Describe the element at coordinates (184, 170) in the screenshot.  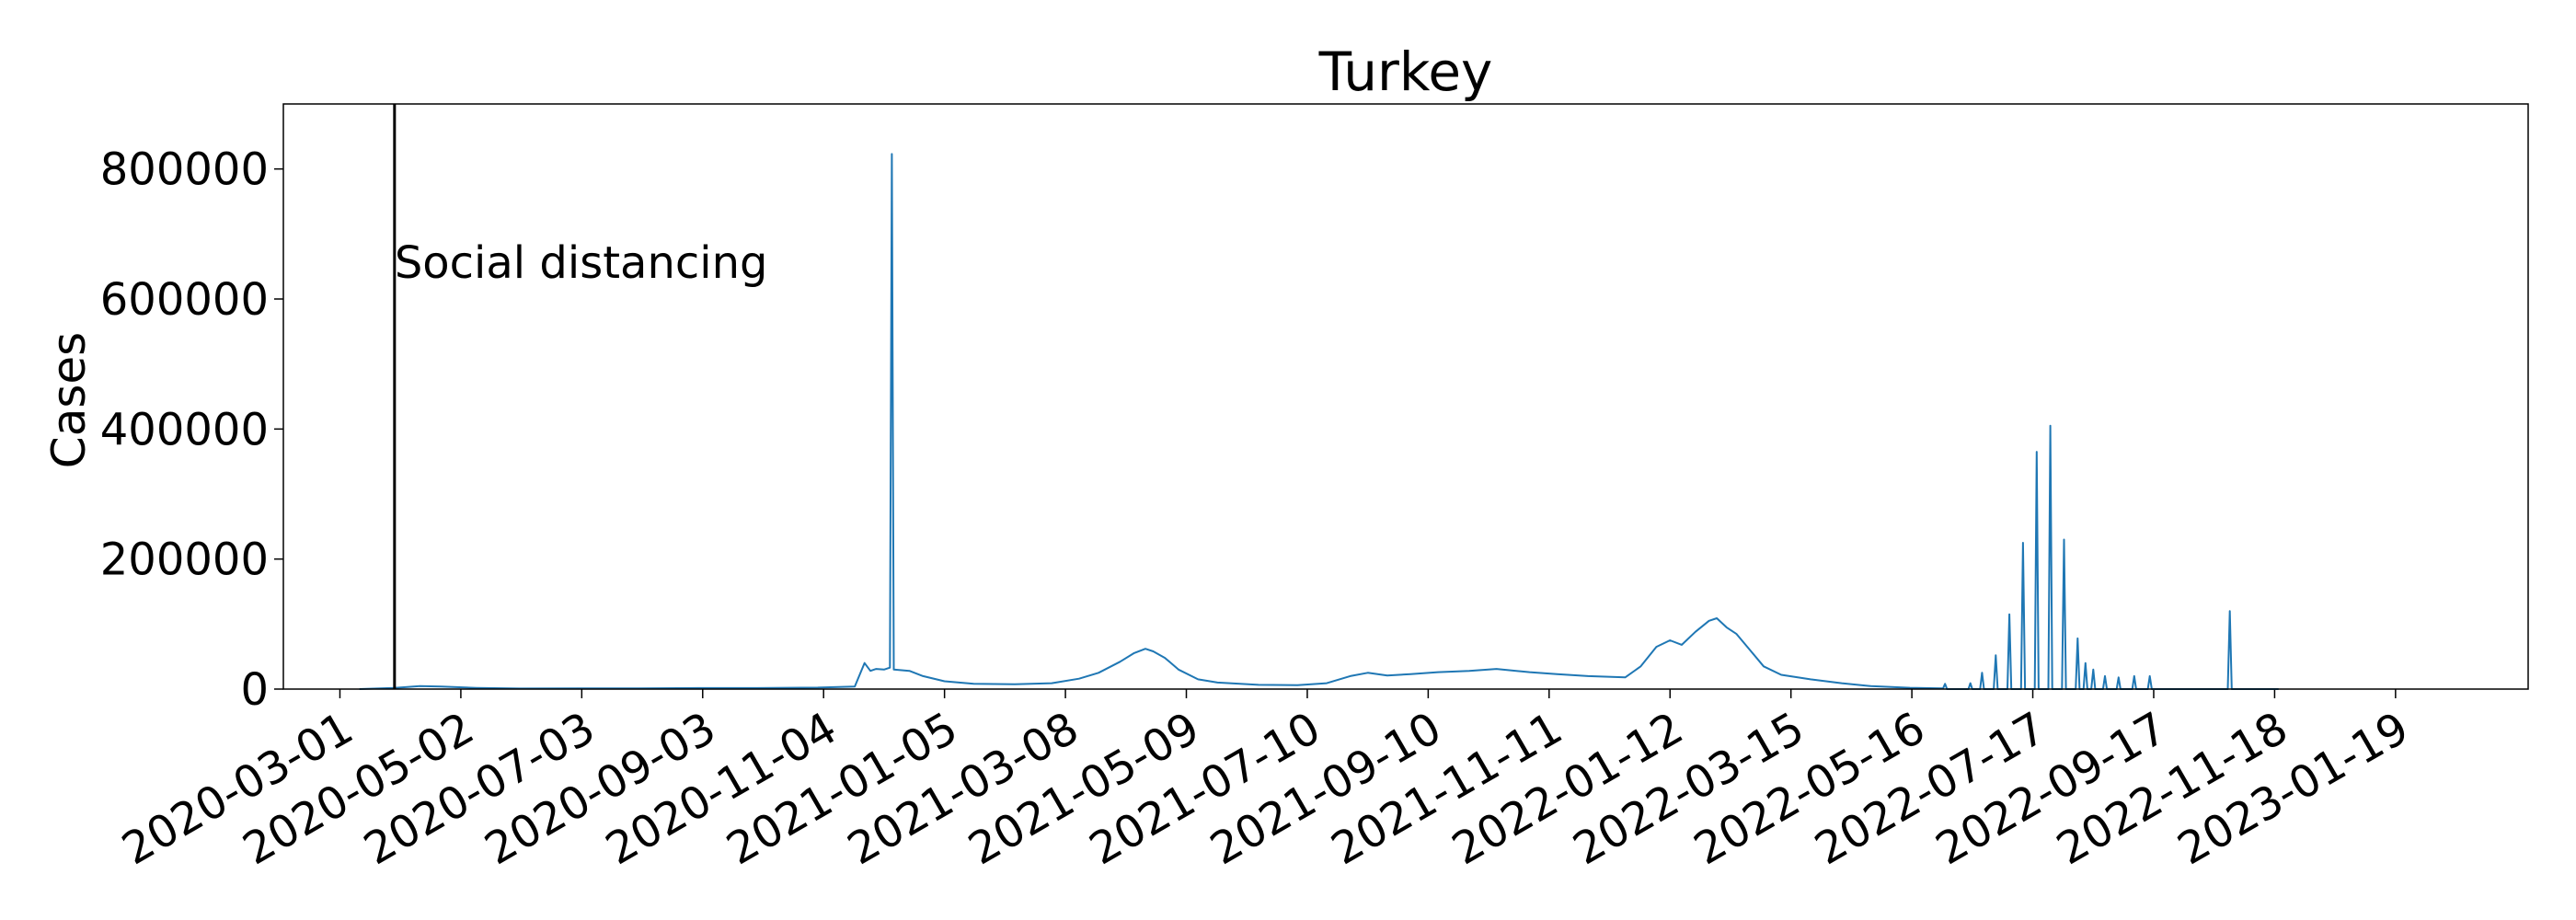
I see `y-tick-label-4: 800000` at that location.